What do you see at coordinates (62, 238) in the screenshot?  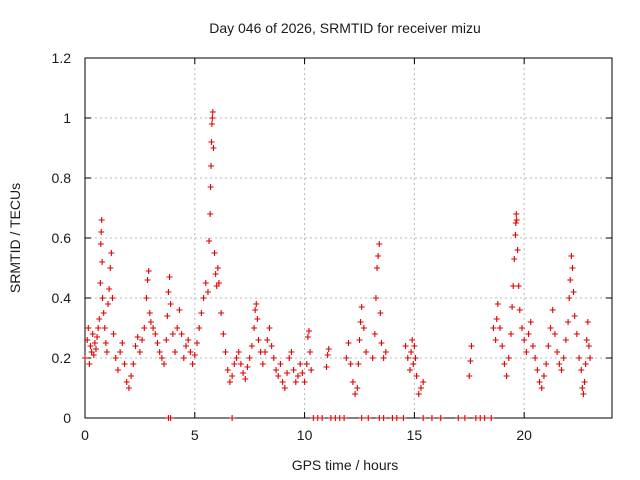 I see `y-tick-label: 0.6` at bounding box center [62, 238].